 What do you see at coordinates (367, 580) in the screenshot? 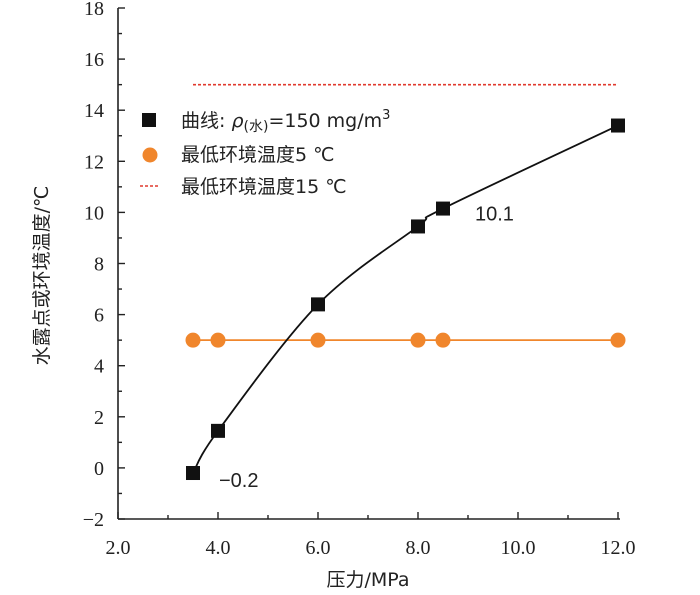
I see `x-axis-label: 压力/MPa` at bounding box center [367, 580].